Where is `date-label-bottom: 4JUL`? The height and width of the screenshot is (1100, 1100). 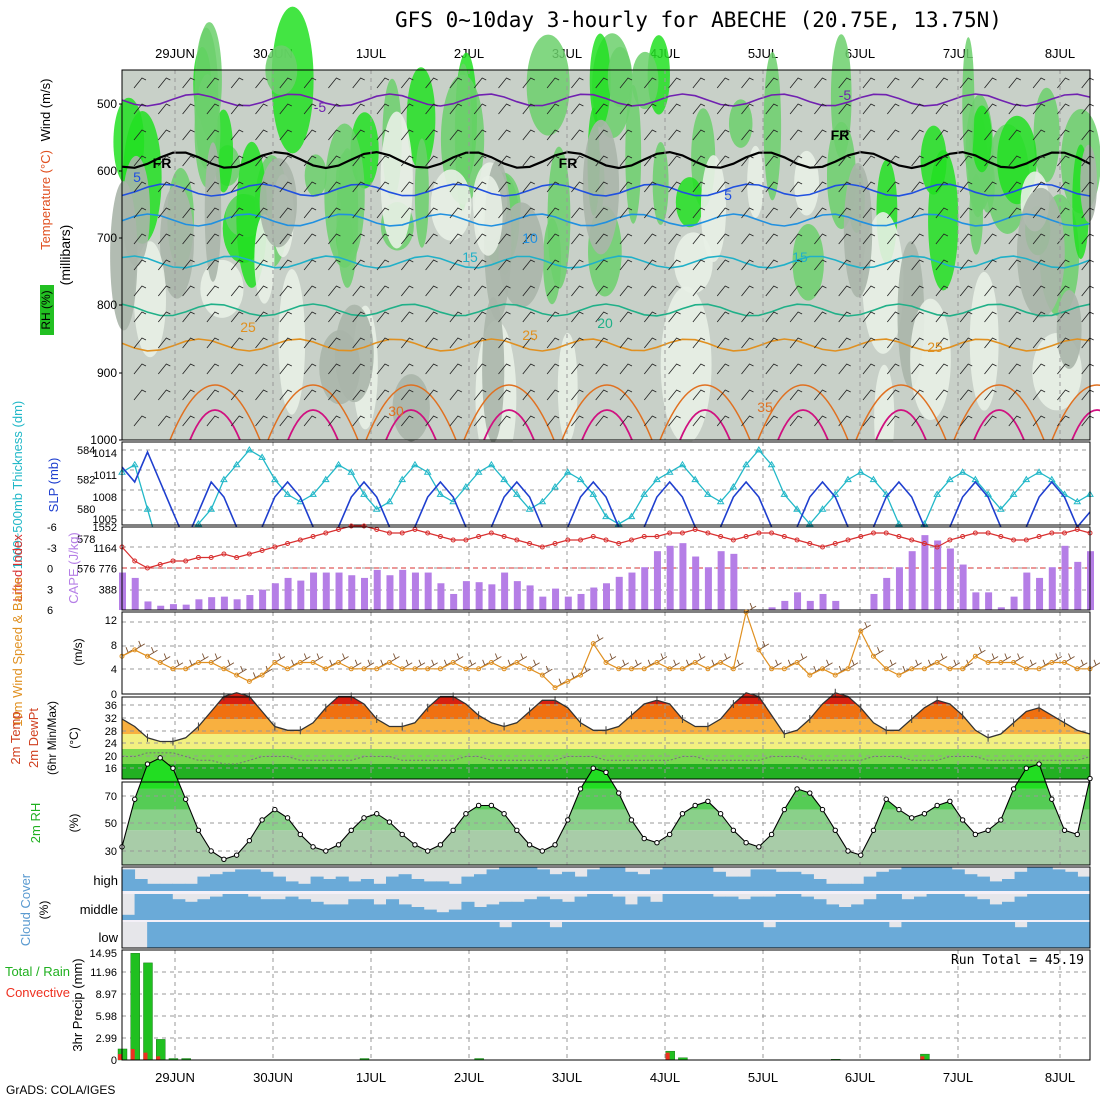 date-label-bottom: 4JUL is located at coordinates (665, 1077).